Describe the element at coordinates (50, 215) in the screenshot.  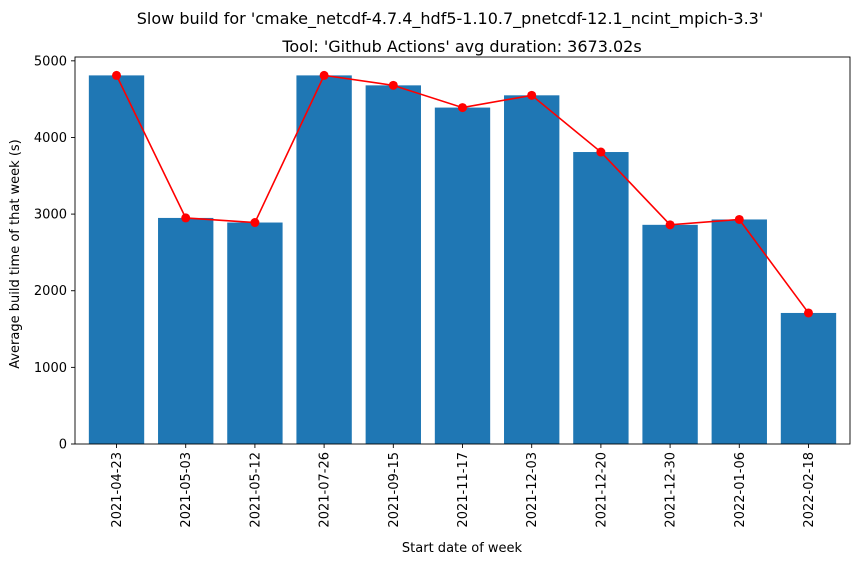
I see `y-tick-label: 3000` at that location.